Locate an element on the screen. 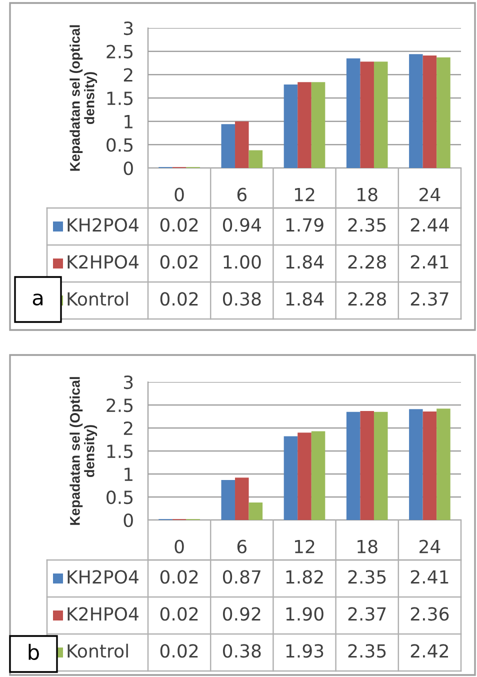  data-label: 1.82 is located at coordinates (304, 577).